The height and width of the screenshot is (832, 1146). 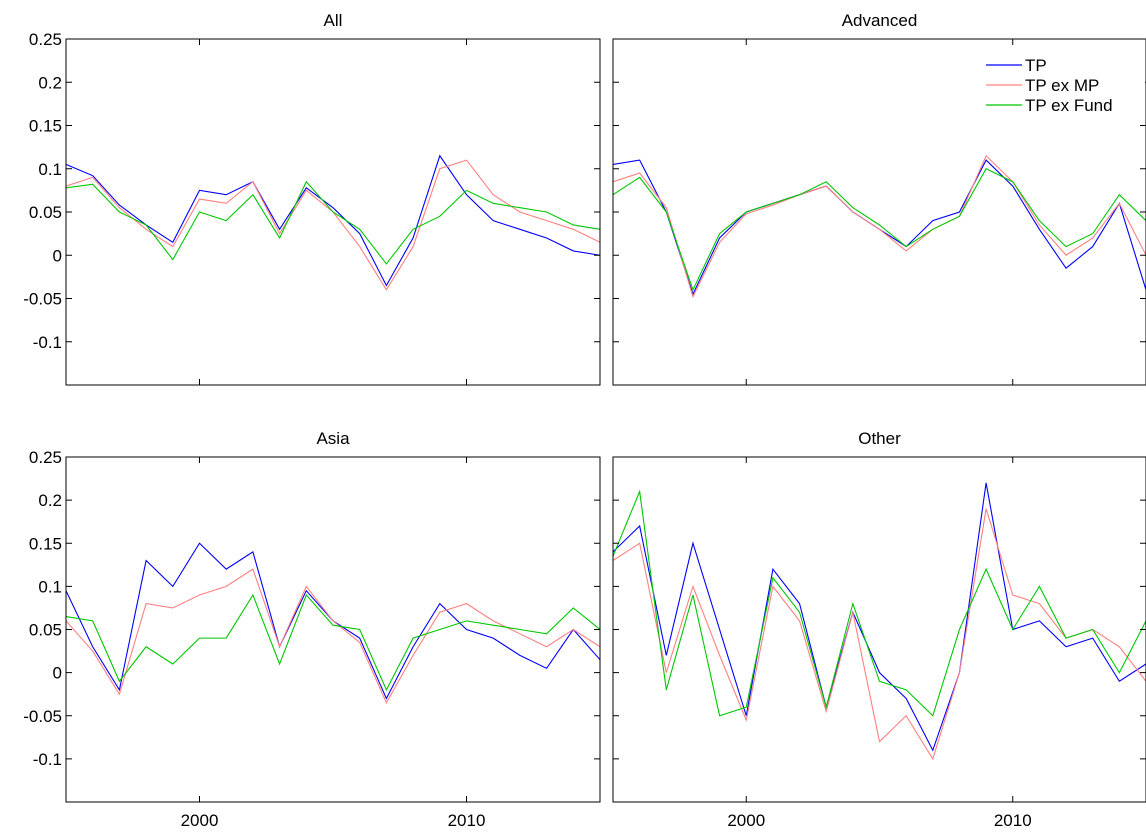 What do you see at coordinates (879, 438) in the screenshot?
I see `panel-title: Other` at bounding box center [879, 438].